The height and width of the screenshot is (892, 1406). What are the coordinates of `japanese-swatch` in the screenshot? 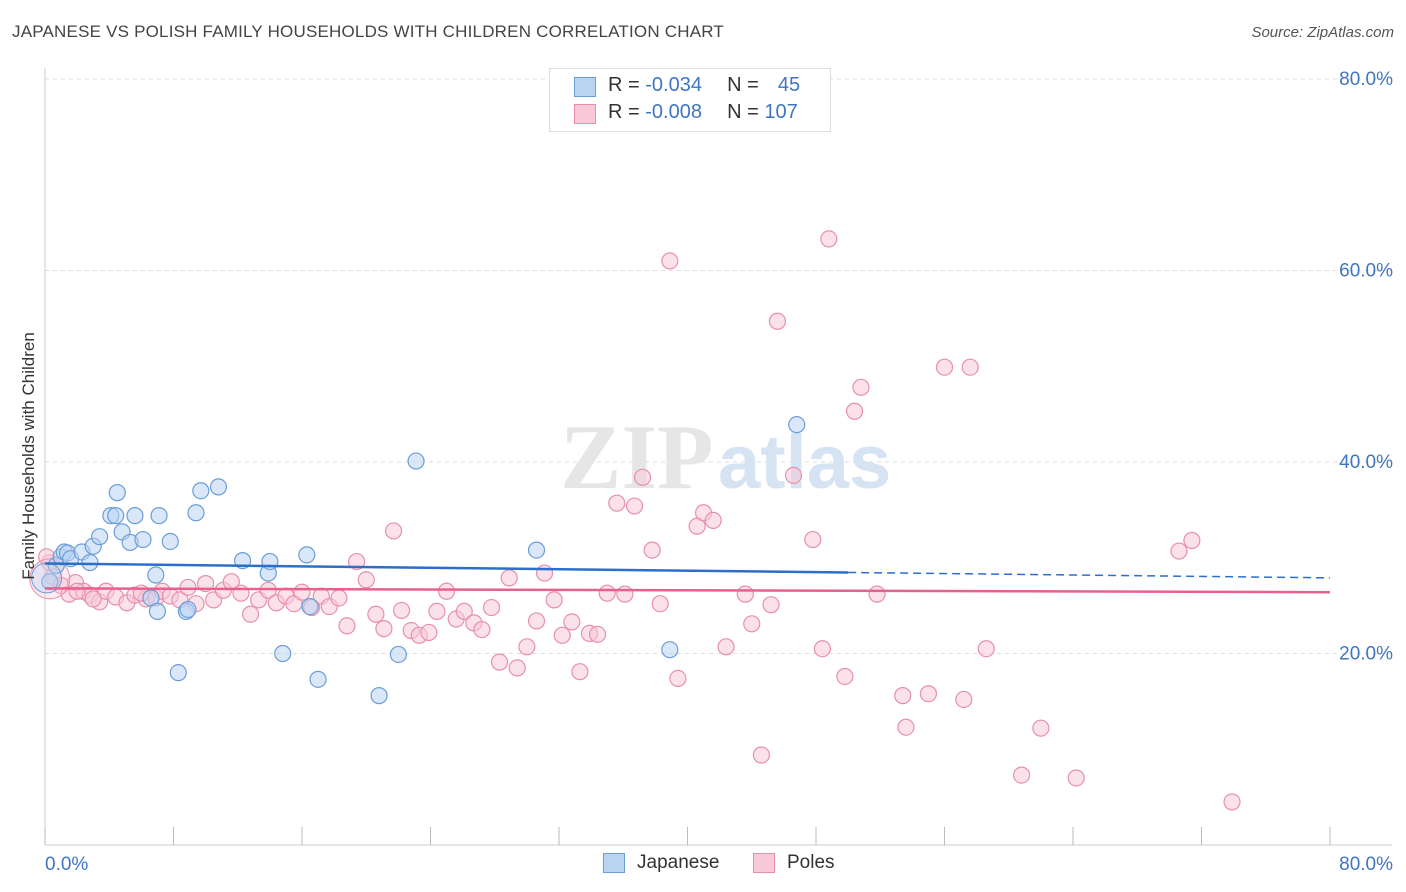 It's located at (585, 87).